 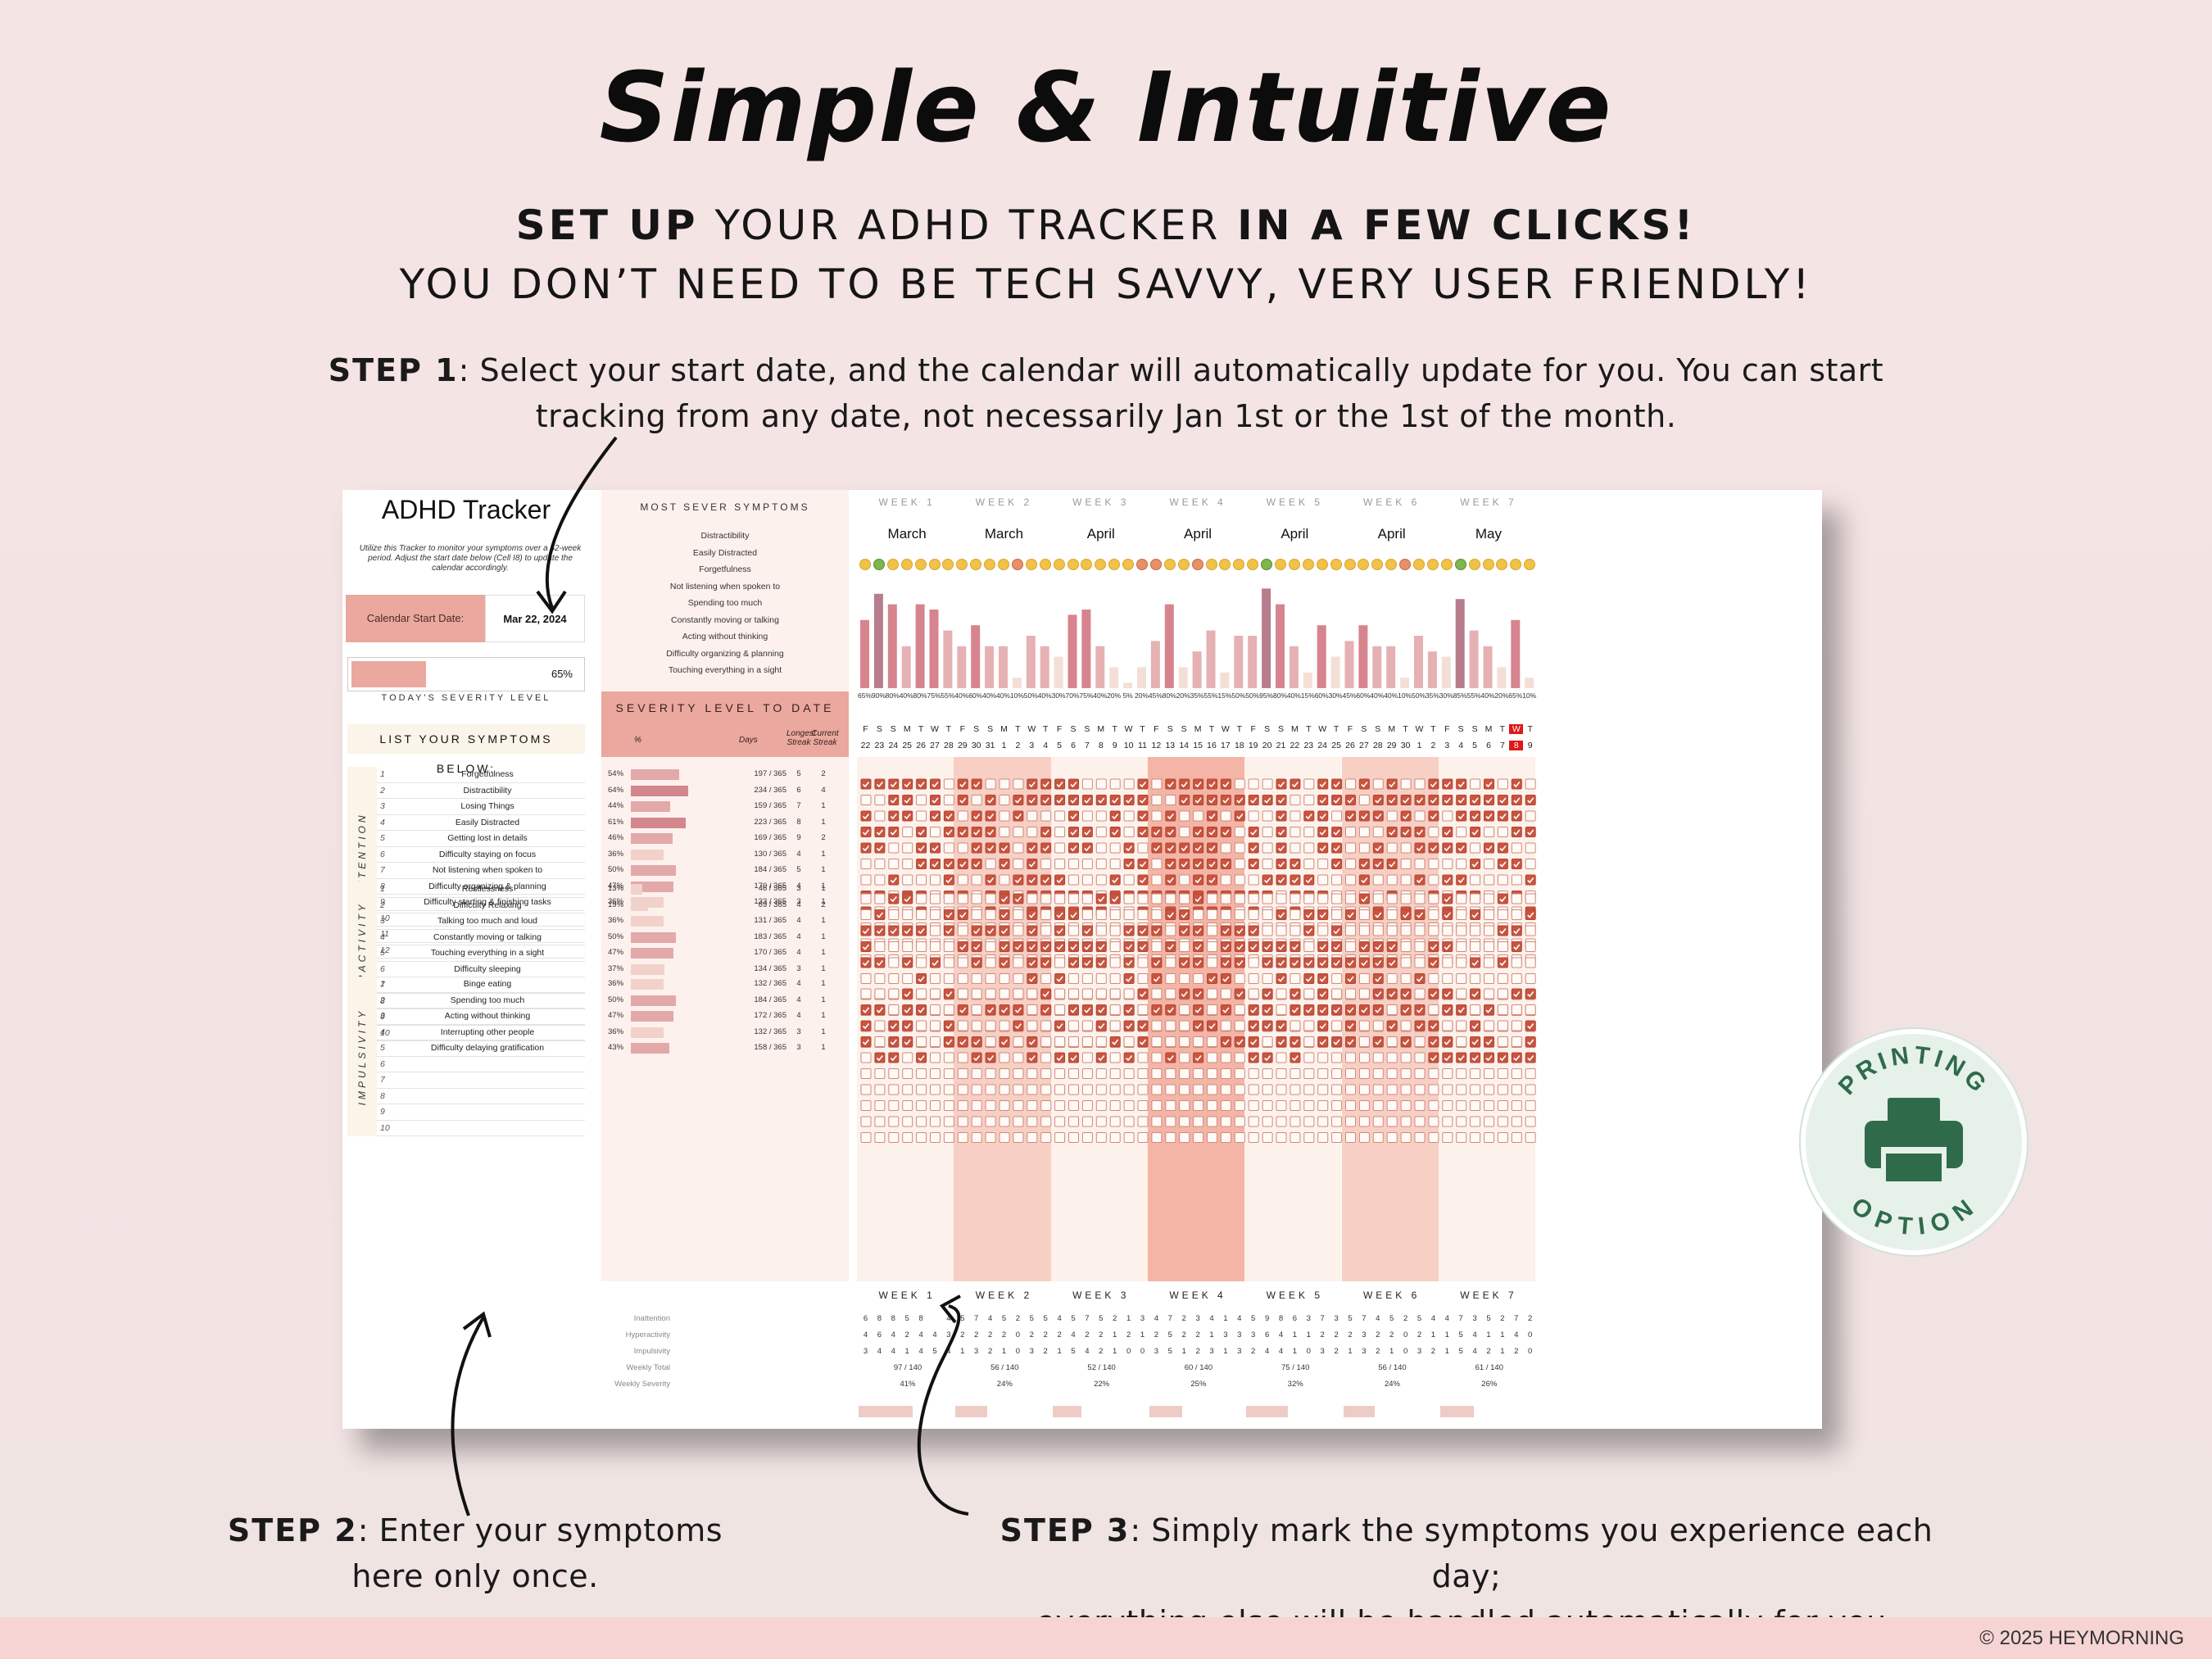 I want to click on symptom-row: 3 Acting without thinking, so click(x=481, y=1017).